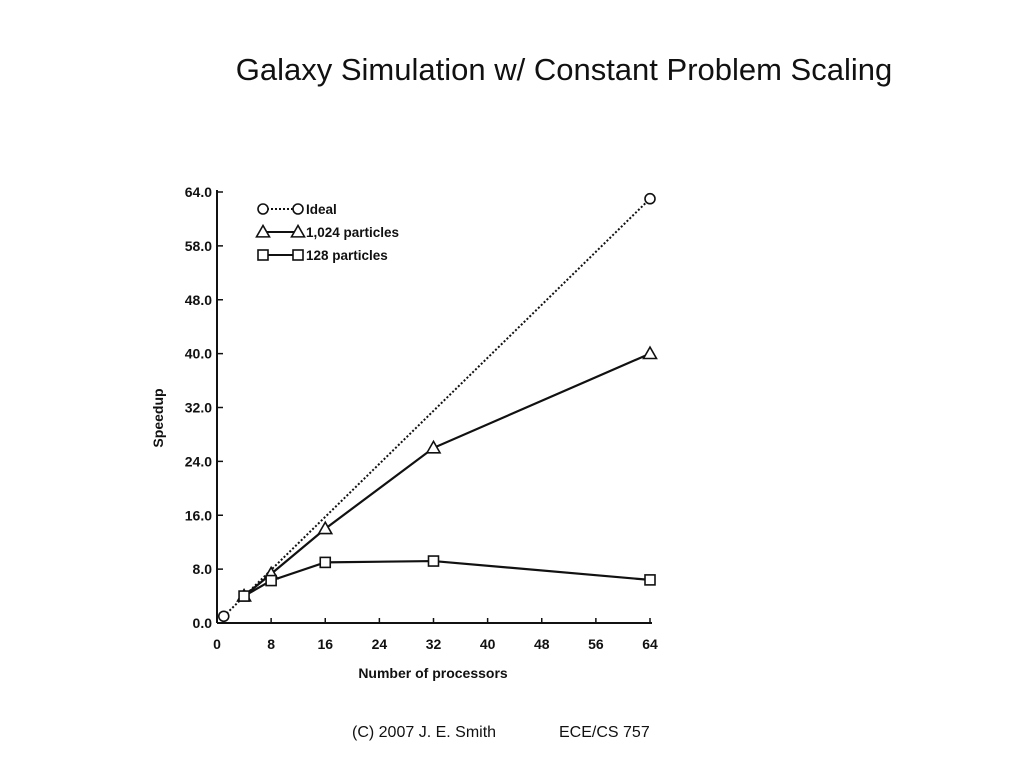 This screenshot has width=1024, height=773. I want to click on x-tick-label: 32, so click(434, 644).